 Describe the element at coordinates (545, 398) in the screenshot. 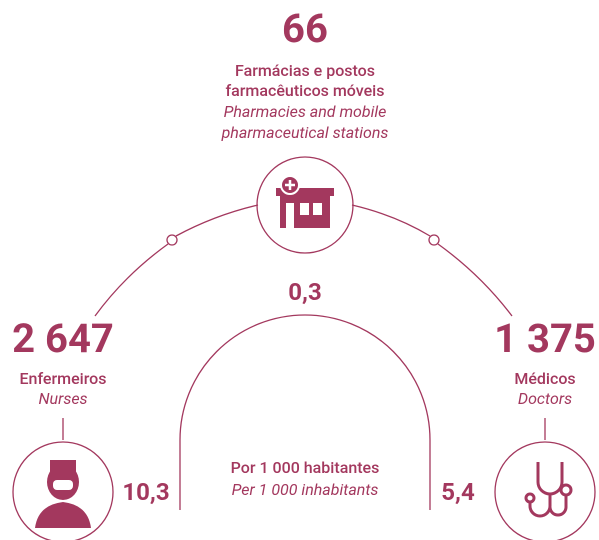

I see `doctors-label-en: Doctors` at that location.